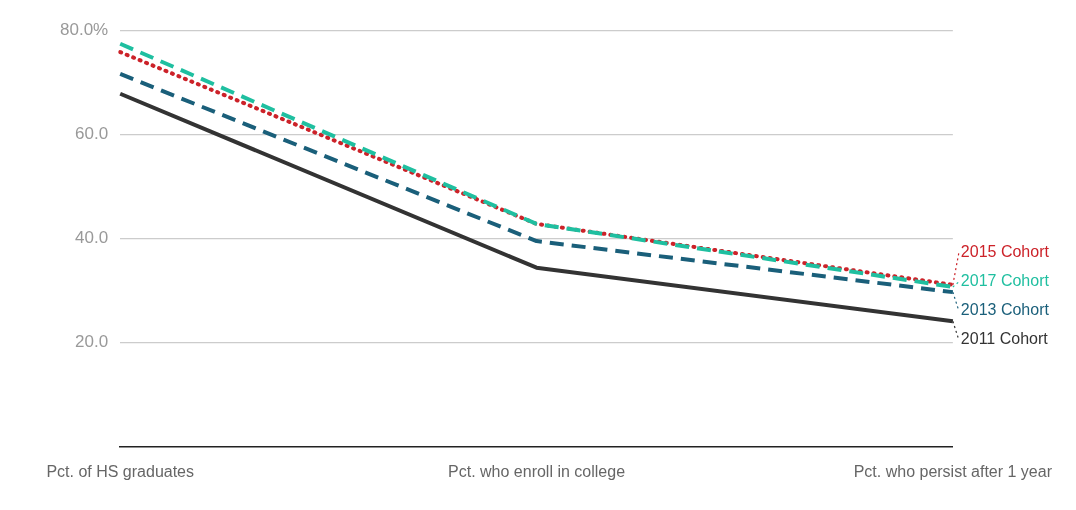  I want to click on legend-label: 2013 Cohort, so click(1005, 310).